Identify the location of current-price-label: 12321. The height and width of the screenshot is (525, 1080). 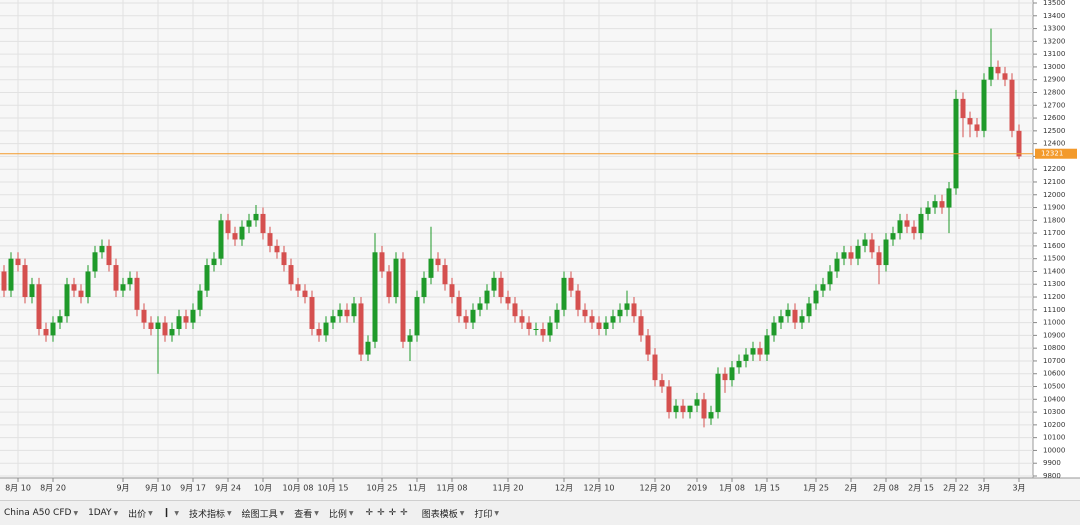
(1052, 154).